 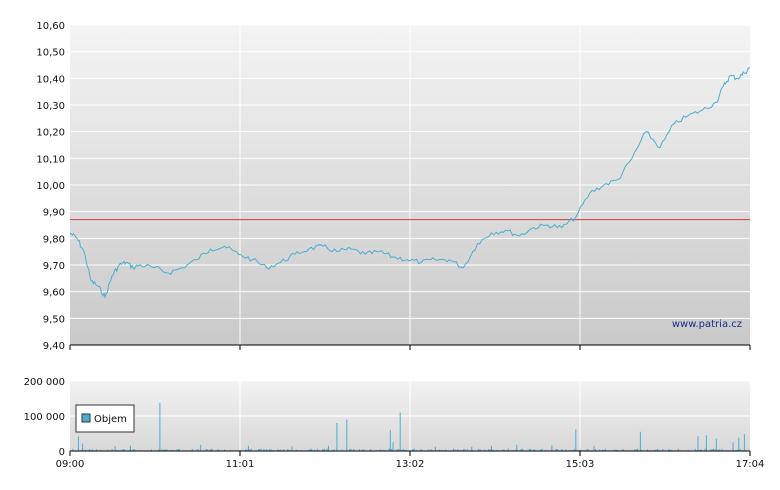 What do you see at coordinates (50, 159) in the screenshot?
I see `price-y-tick-label: 10,10` at bounding box center [50, 159].